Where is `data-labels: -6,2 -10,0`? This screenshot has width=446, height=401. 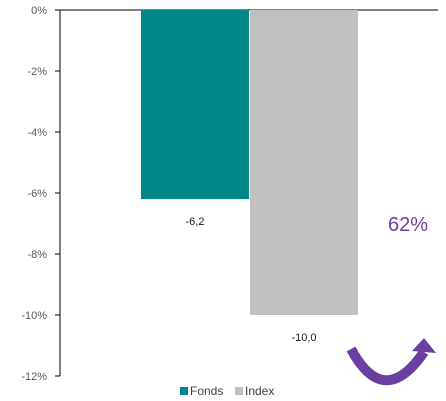
data-labels: -6,2 -10,0 is located at coordinates (251, 280).